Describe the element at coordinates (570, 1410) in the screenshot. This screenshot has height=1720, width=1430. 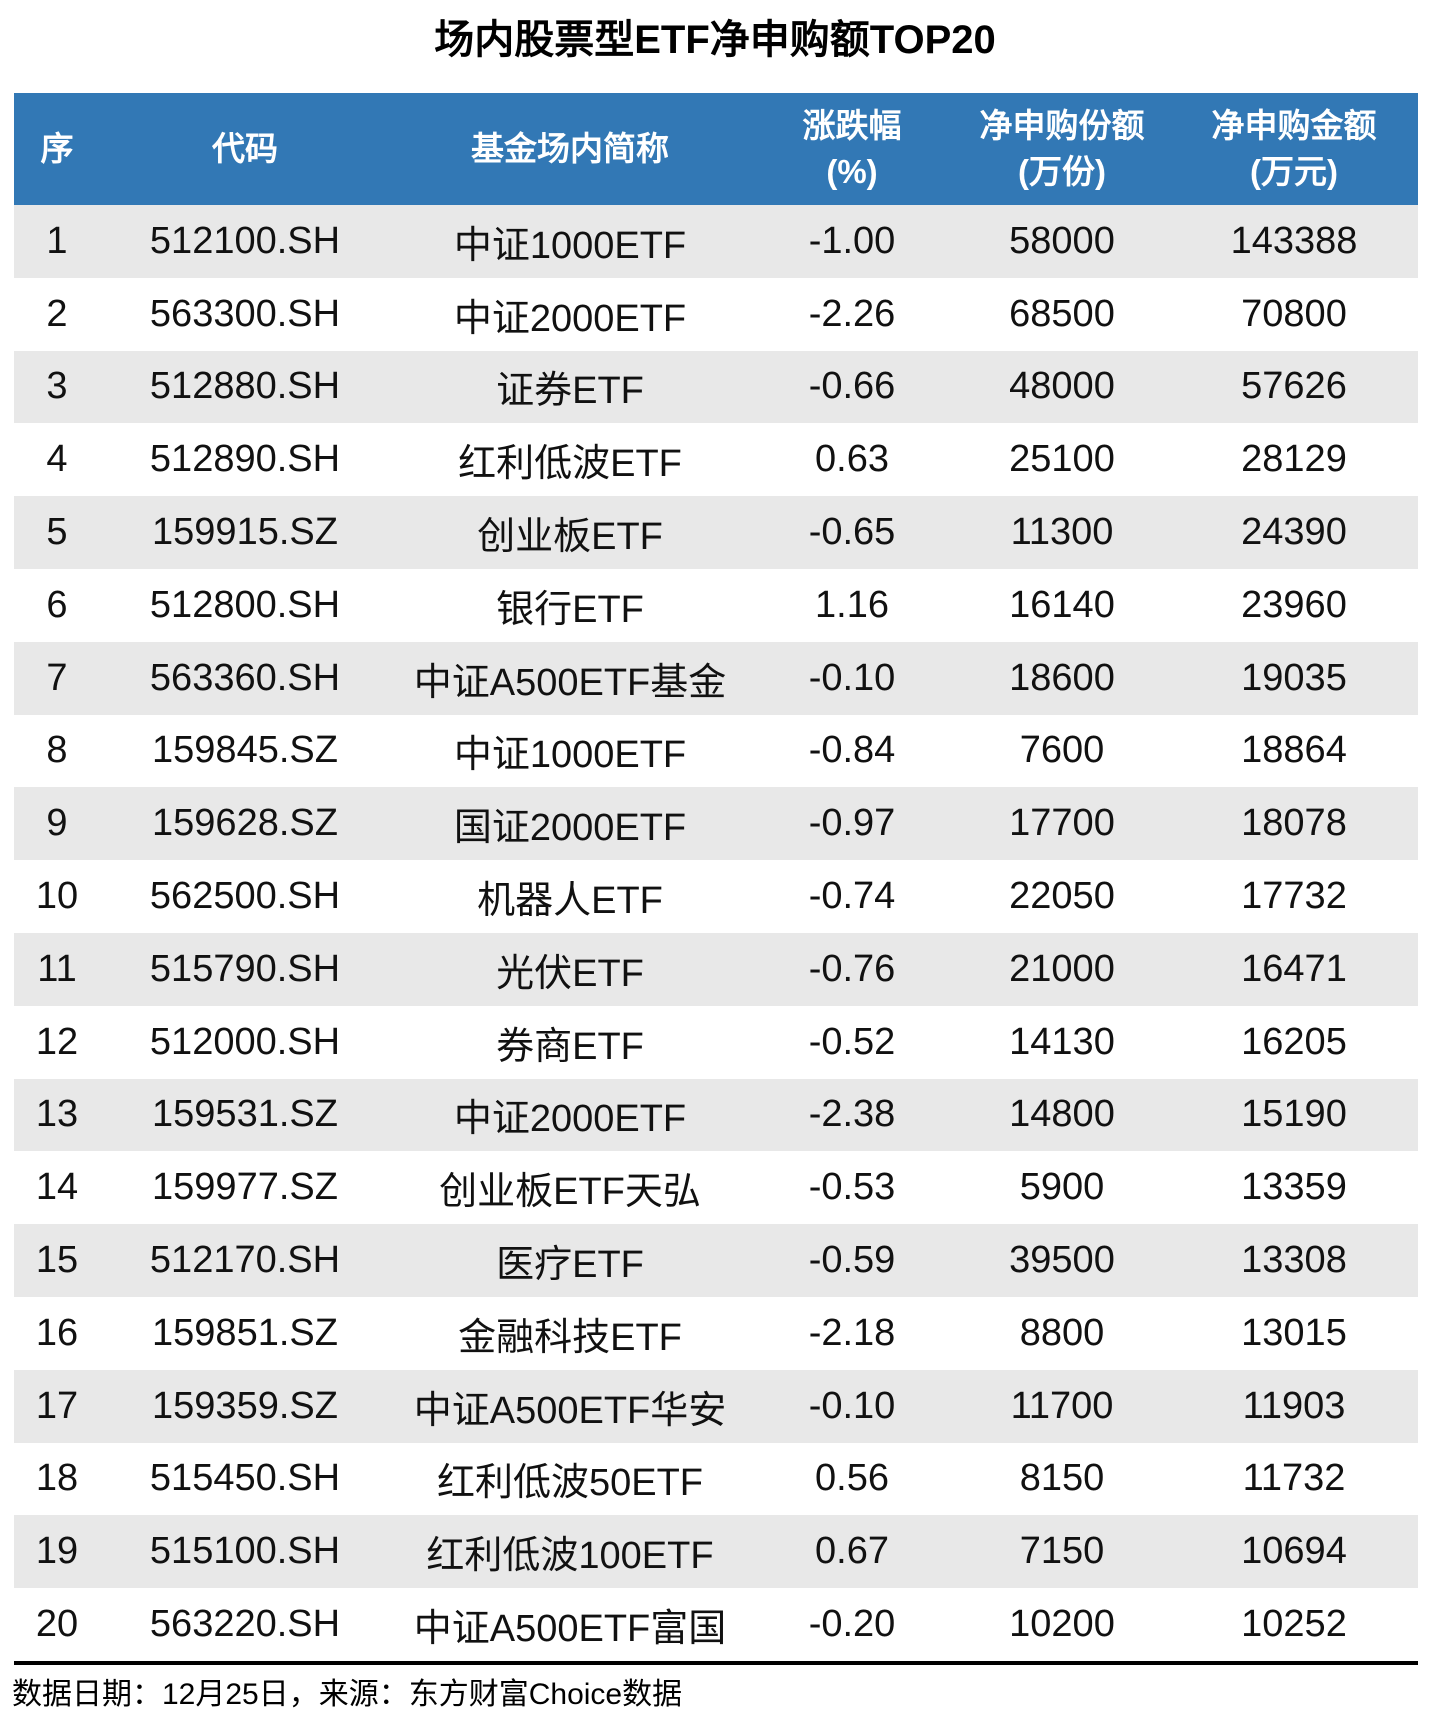
I see `table-cell: 中证A500ETF华安` at that location.